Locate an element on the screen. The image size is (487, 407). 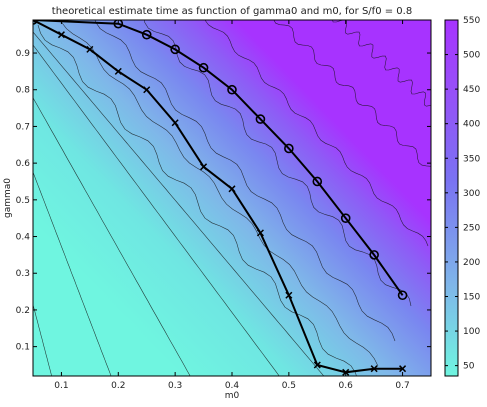
y-tick-label: 0.1 is located at coordinates (23, 348).